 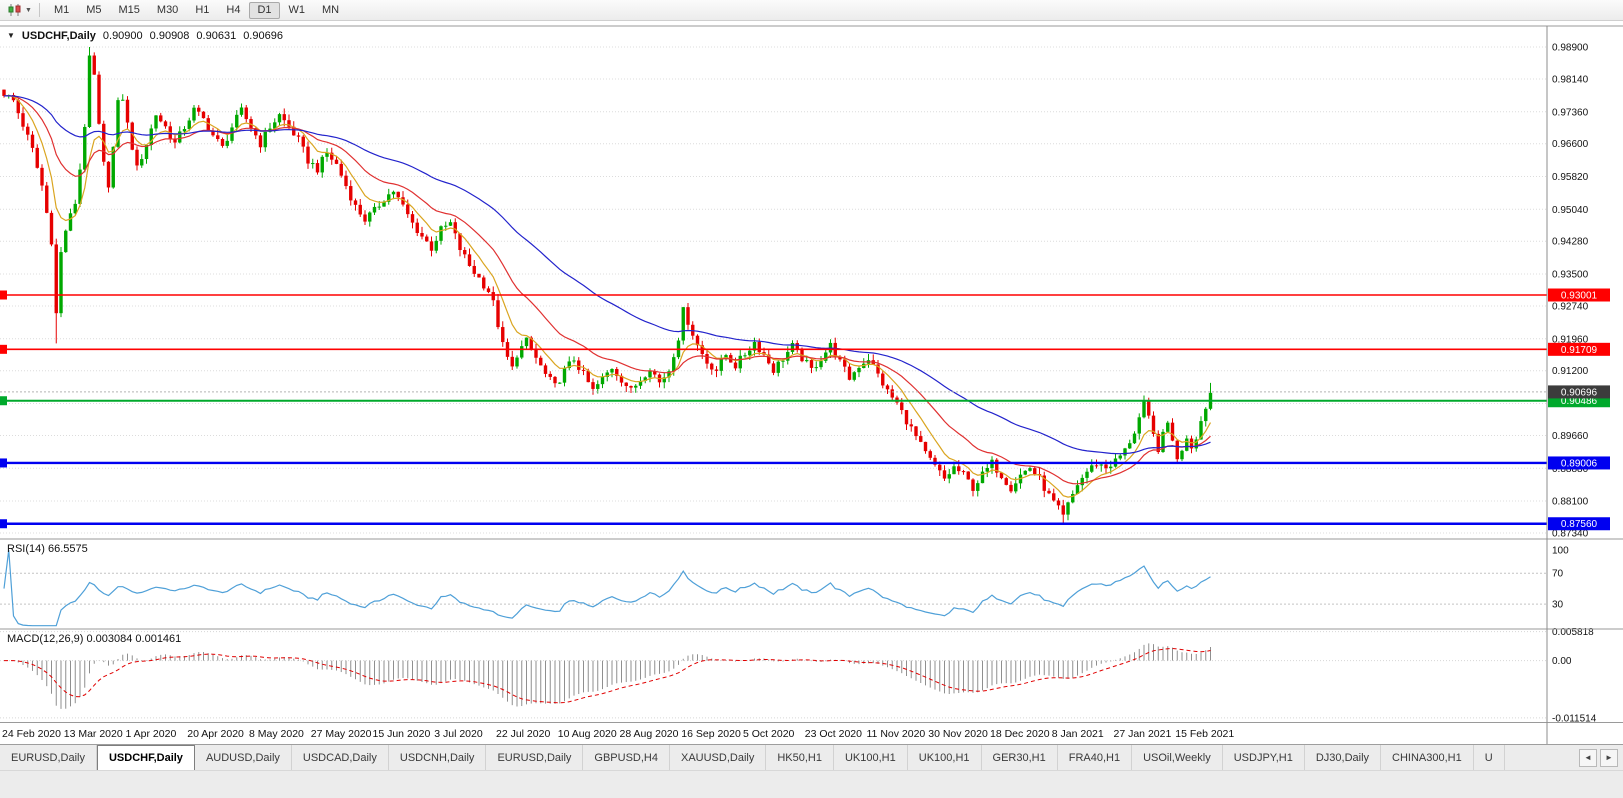 What do you see at coordinates (833, 734) in the screenshot?
I see `svg-text: 23 Oct 2020` at bounding box center [833, 734].